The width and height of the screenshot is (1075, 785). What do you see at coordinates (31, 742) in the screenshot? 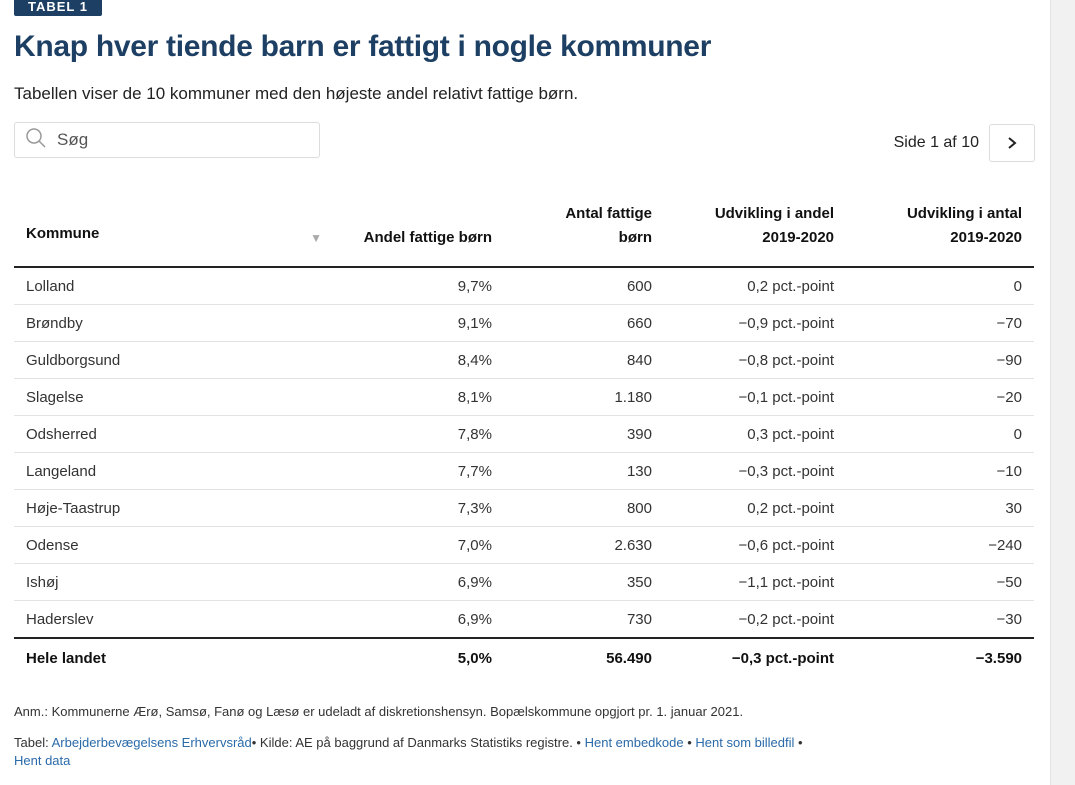
I see `source-prefix: Tabel:` at bounding box center [31, 742].